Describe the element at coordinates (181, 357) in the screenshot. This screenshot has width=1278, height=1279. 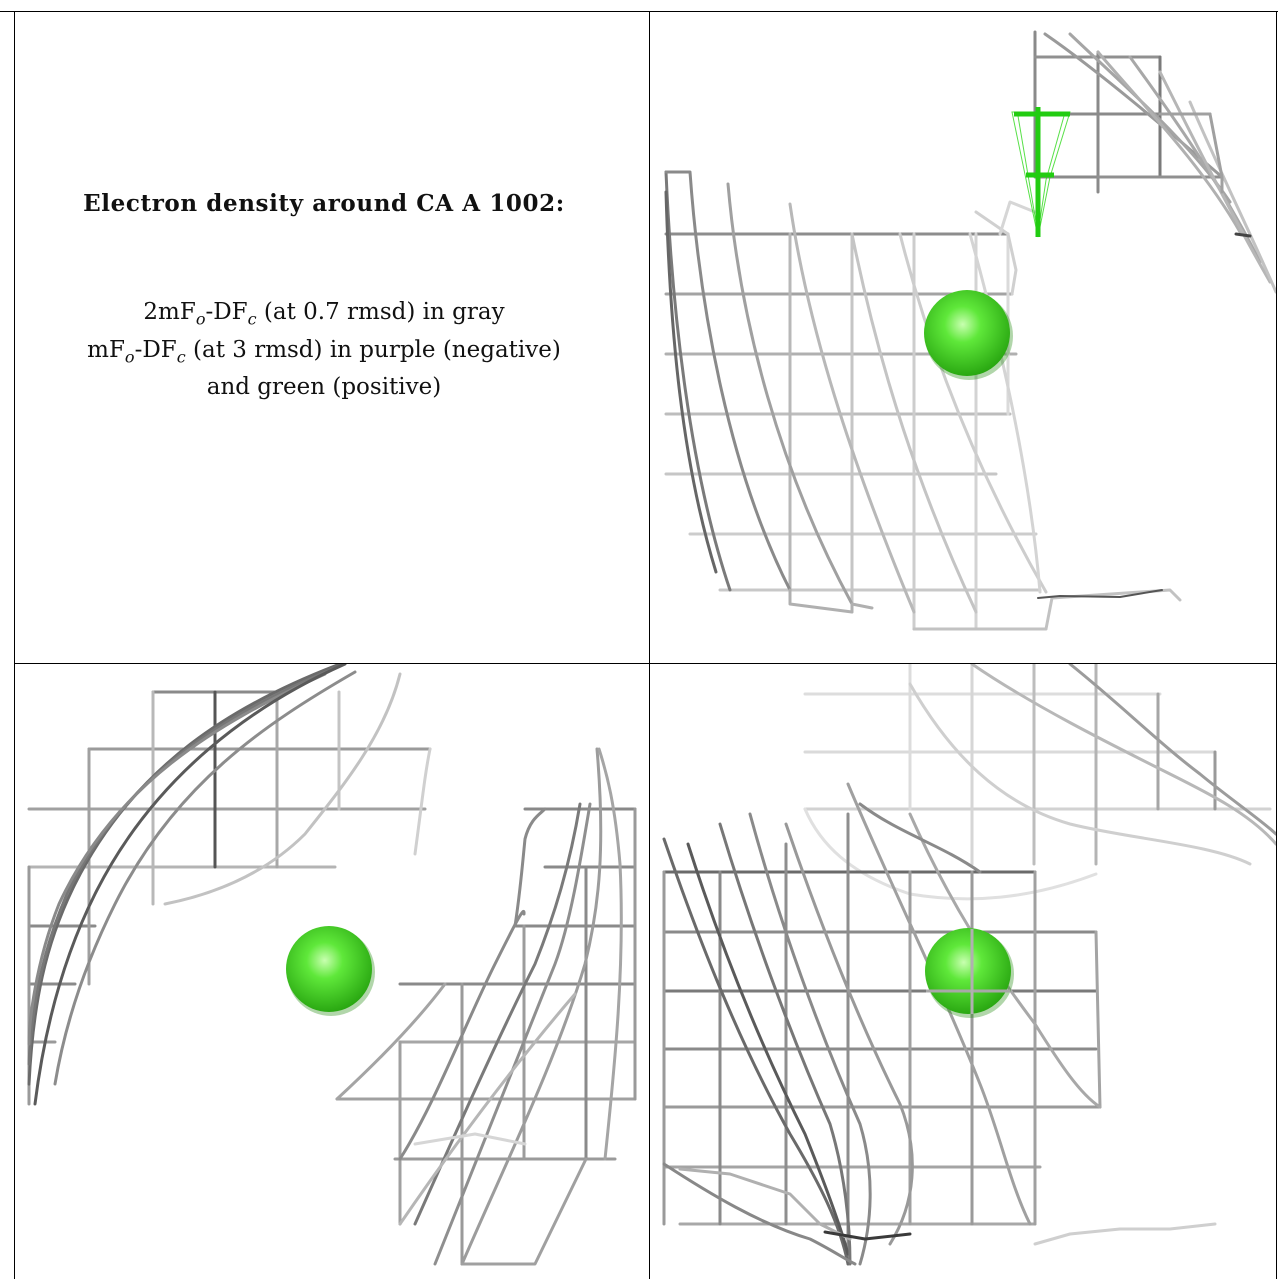
I see `line2-sub-c: c` at that location.